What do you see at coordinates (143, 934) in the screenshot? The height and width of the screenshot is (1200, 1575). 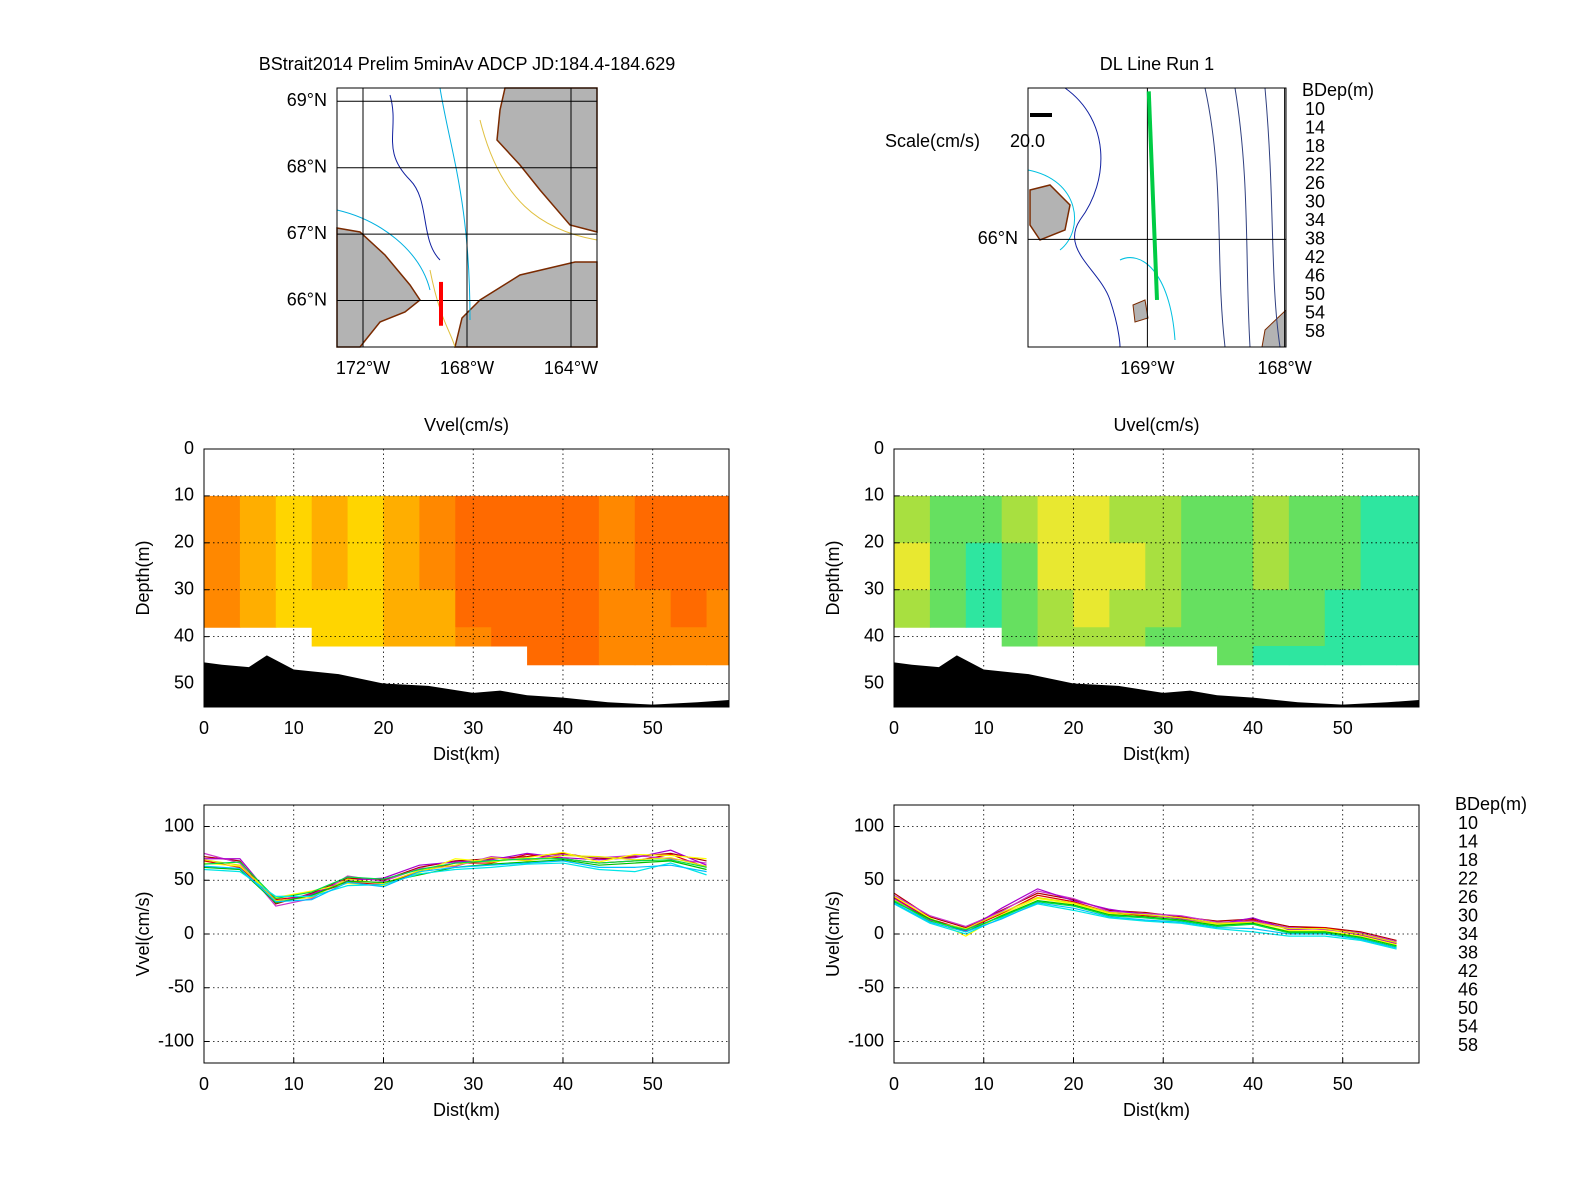 I see `y-axis-label: Vvel(cm/s)` at bounding box center [143, 934].